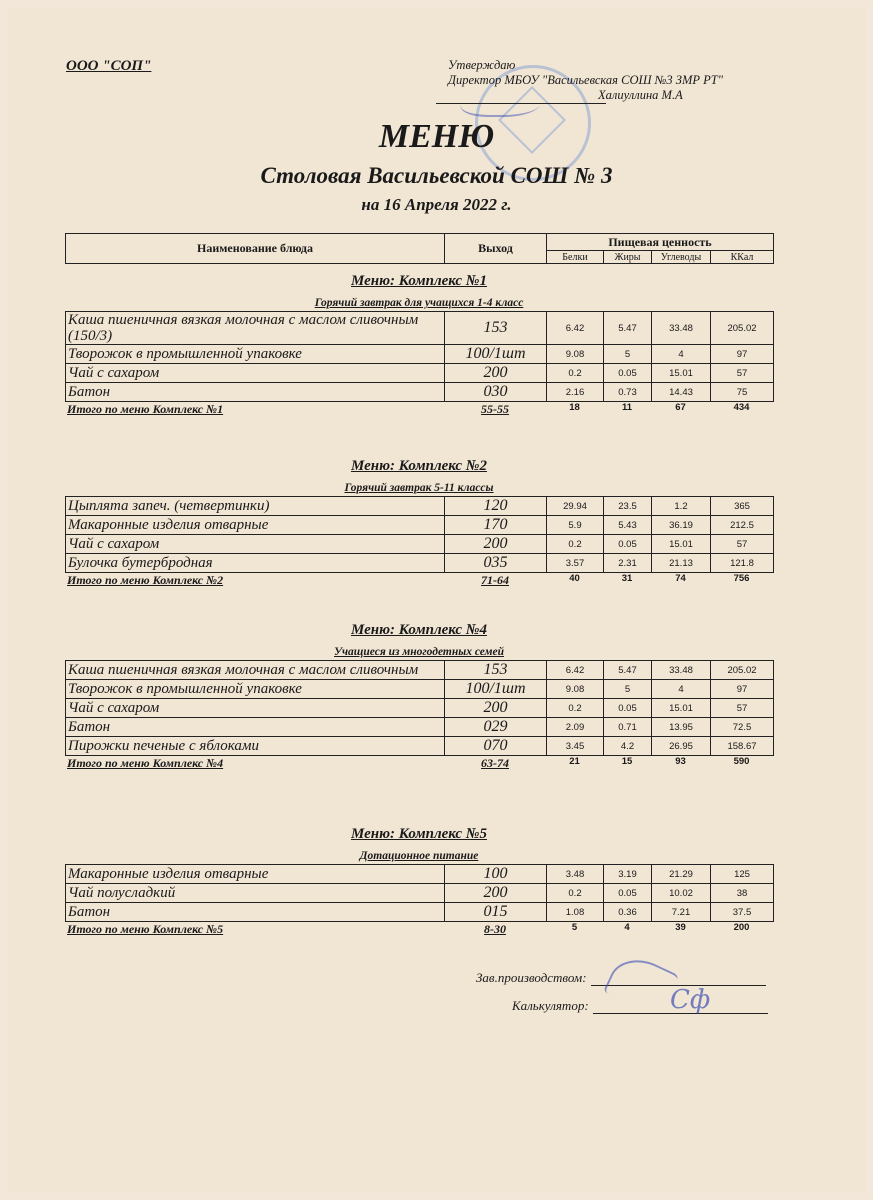 This screenshot has width=873, height=1200. Describe the element at coordinates (145, 763) in the screenshot. I see `total-label: Итого по меню Комплекс №4` at that location.